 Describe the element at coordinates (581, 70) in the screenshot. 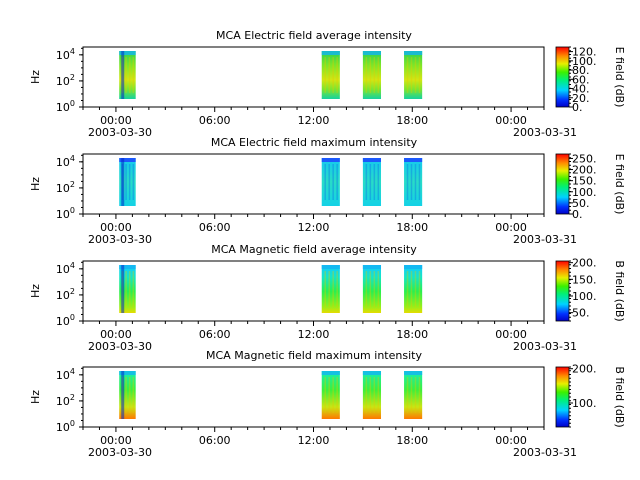

I see `colorbar-tick-label: 80.` at that location.